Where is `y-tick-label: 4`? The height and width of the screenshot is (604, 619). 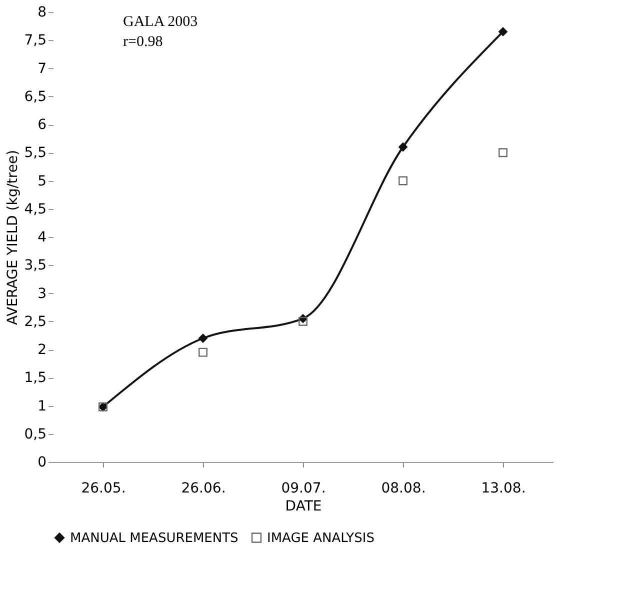
y-tick-label: 4 is located at coordinates (42, 238).